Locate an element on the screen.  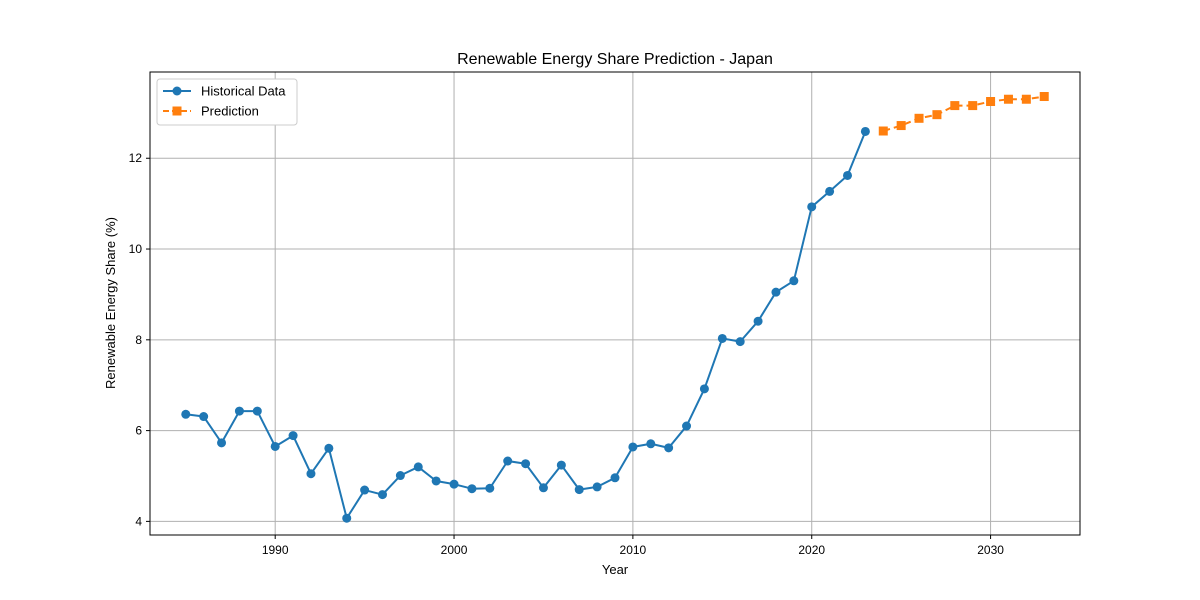
prediction-line is located at coordinates (963, 113).